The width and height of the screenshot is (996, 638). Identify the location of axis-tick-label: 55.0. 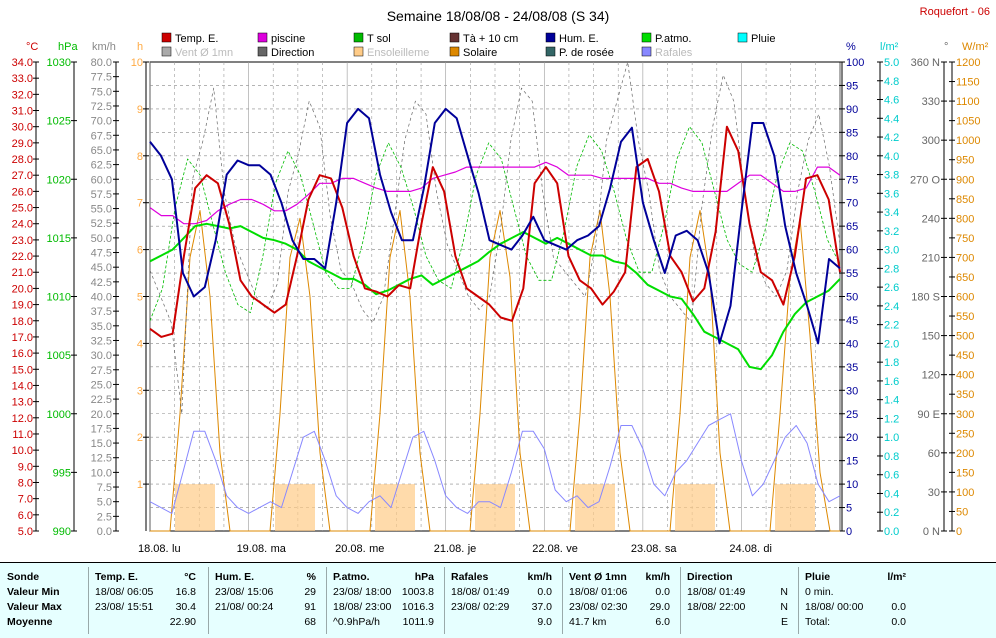
(101, 210).